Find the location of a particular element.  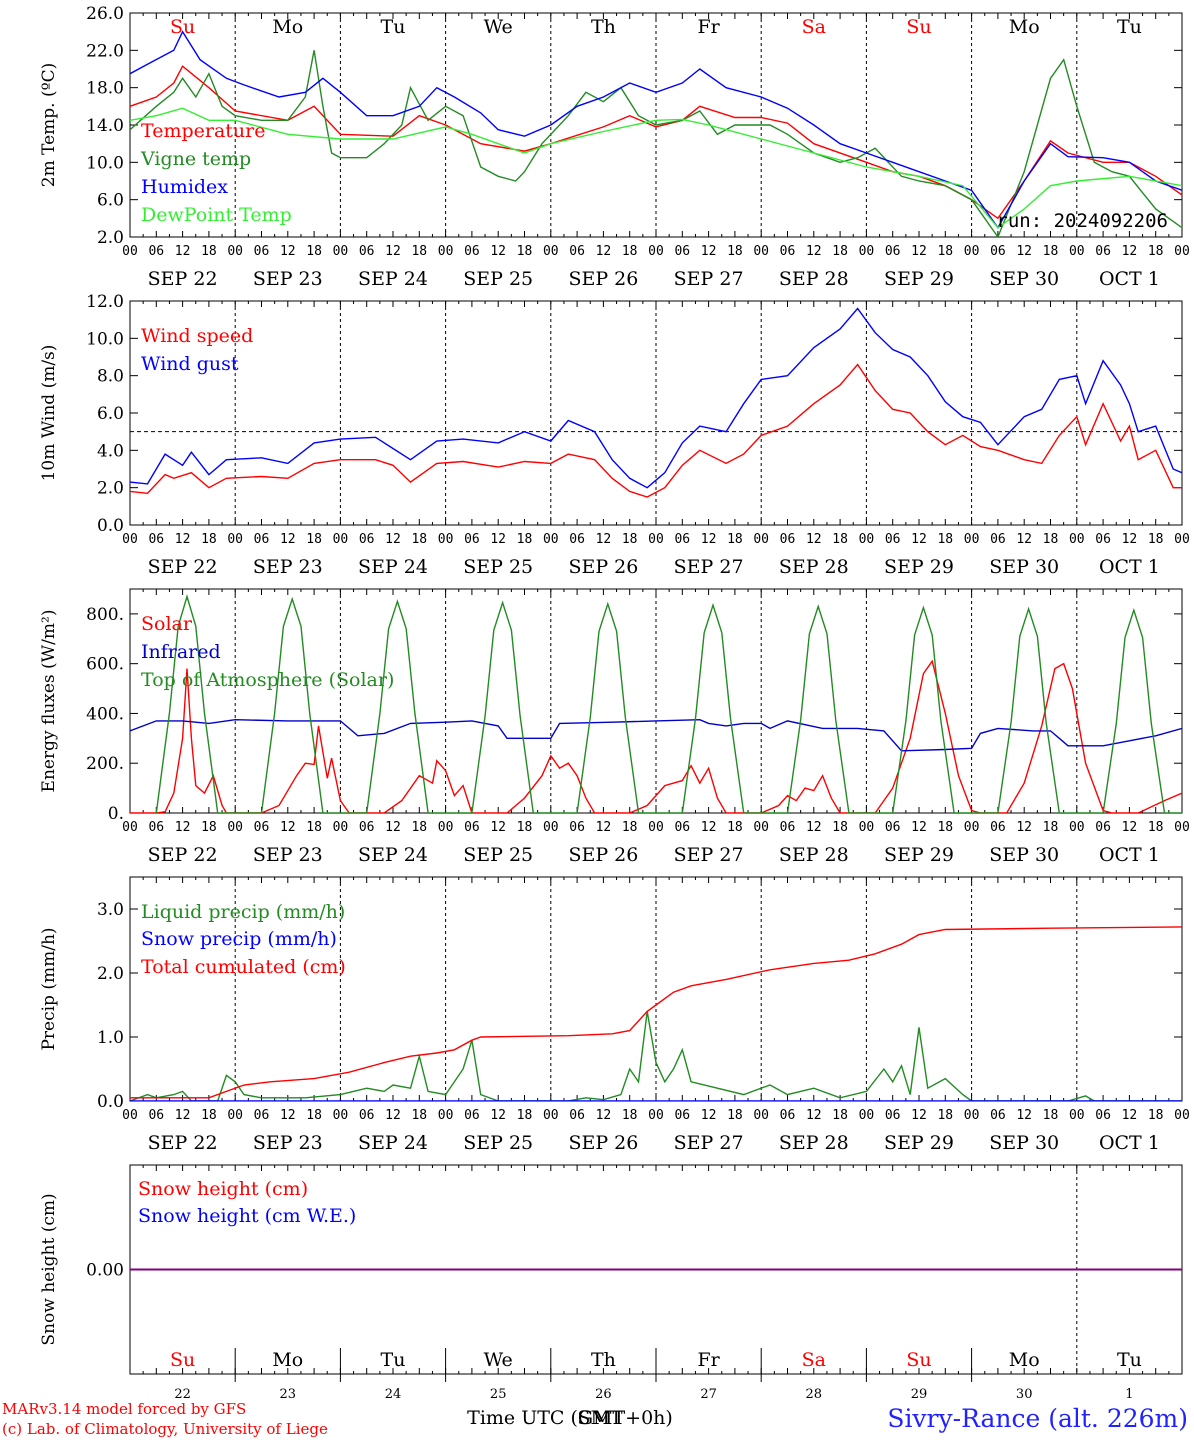

y-tick-label: 12.0 is located at coordinates (105, 302).